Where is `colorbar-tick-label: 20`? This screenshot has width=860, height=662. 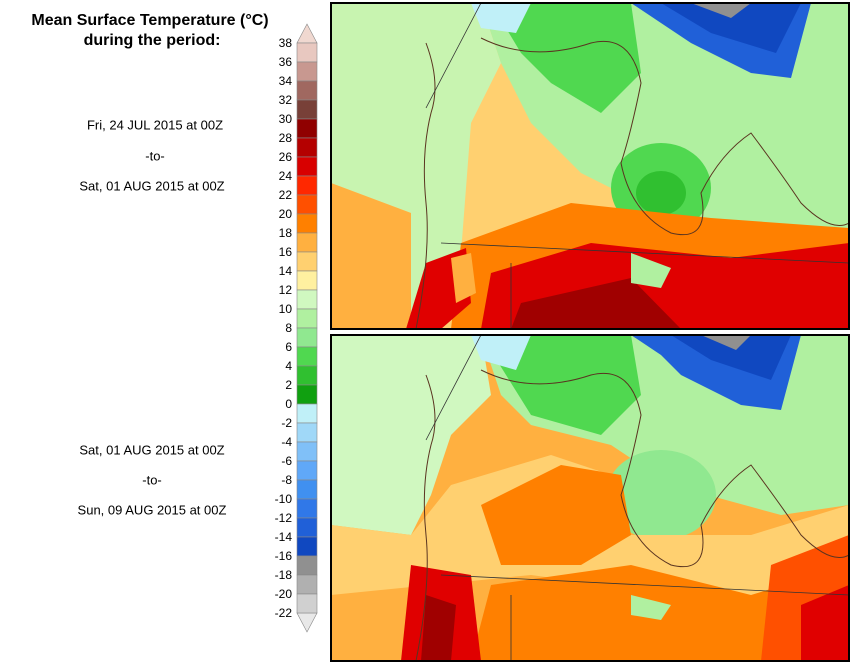
colorbar-tick-label: 20 is located at coordinates (286, 214).